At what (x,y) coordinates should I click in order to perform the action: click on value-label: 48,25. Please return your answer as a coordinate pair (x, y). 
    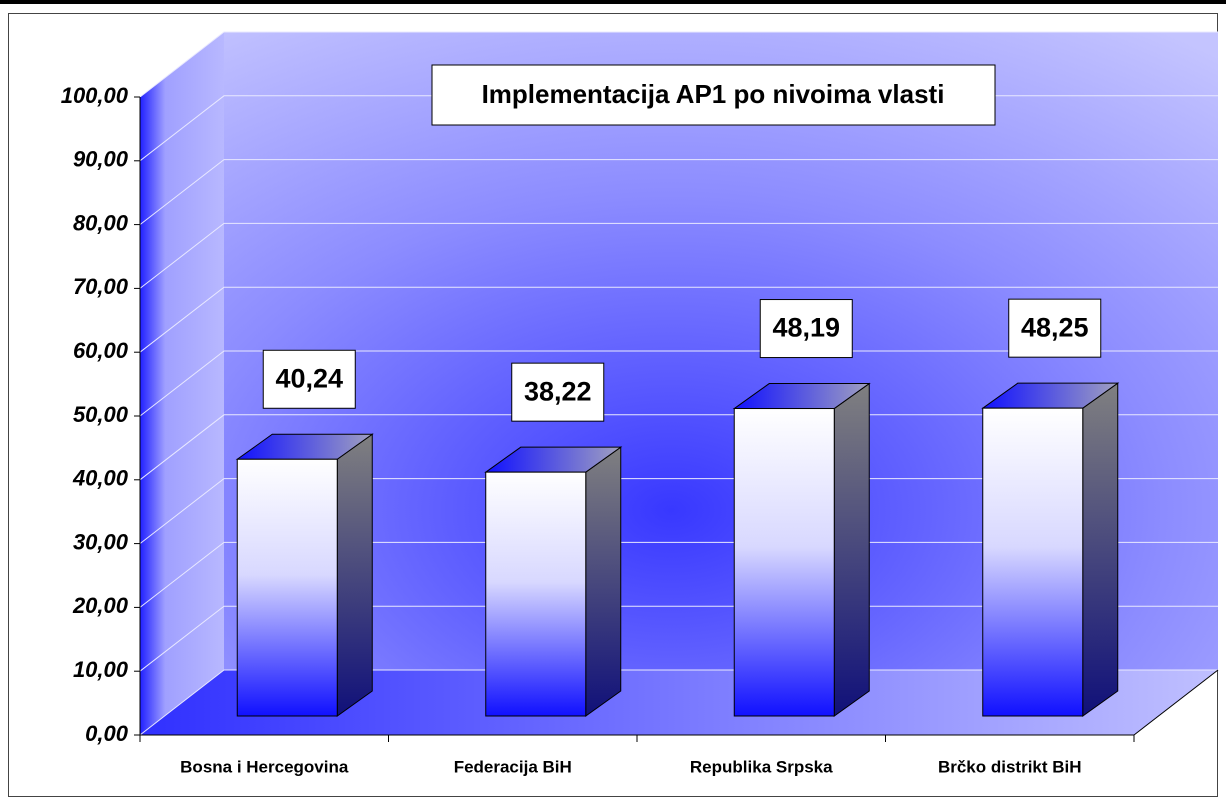
    Looking at the image, I should click on (1055, 327).